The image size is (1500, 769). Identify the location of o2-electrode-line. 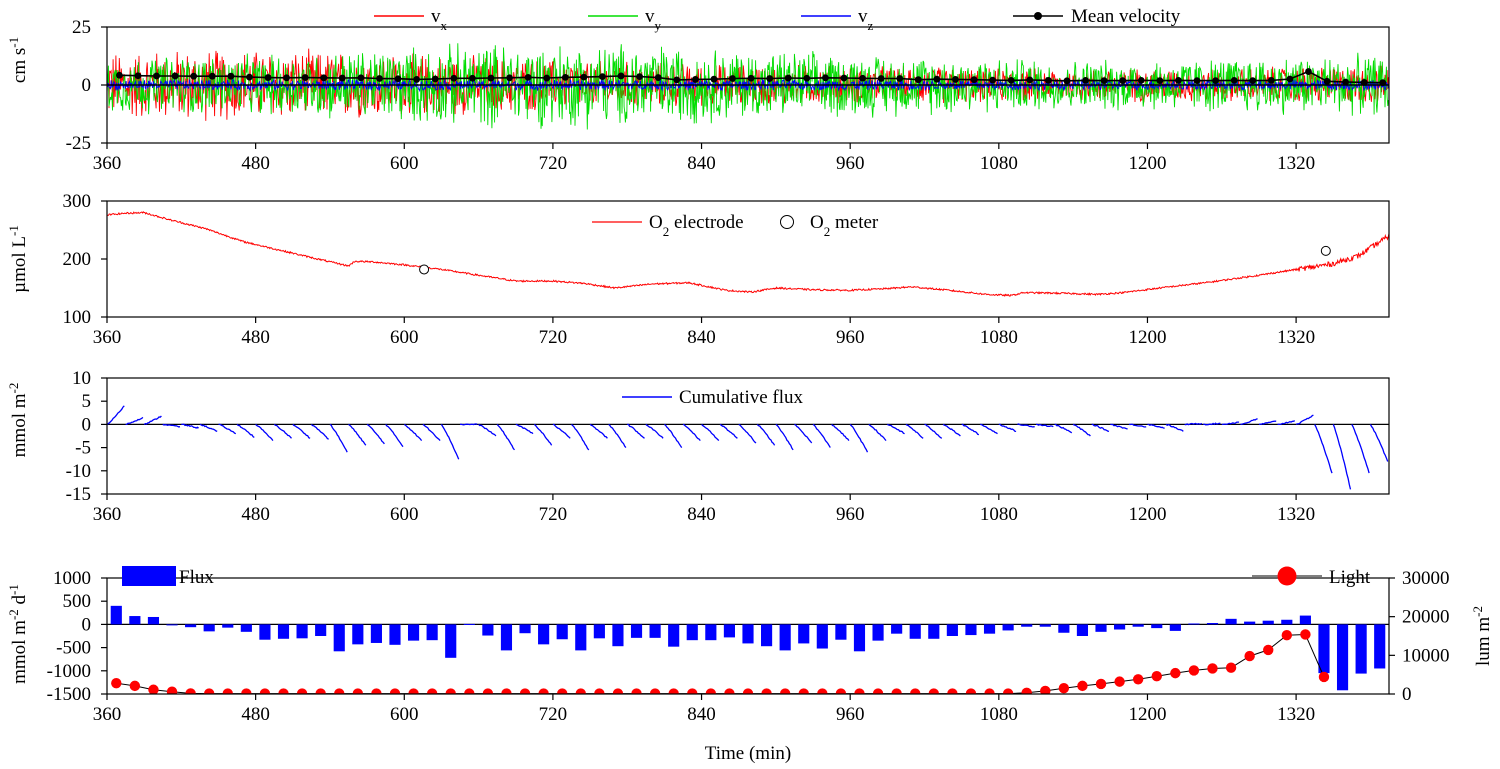
(748, 254).